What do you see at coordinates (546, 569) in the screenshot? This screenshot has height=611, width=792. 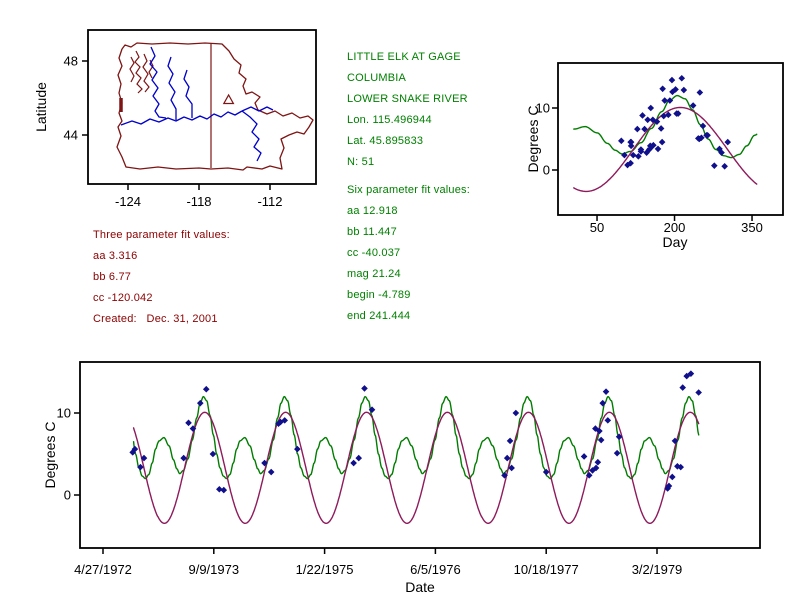 I see `date-x-tick-label: 10/18/1977` at bounding box center [546, 569].